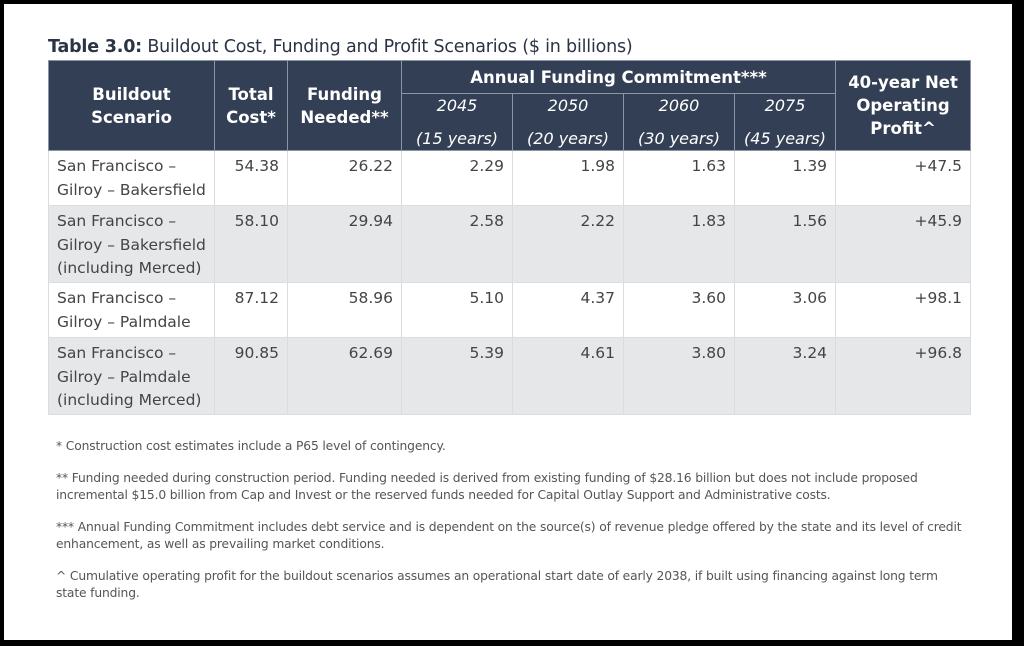 Image resolution: width=1024 pixels, height=646 pixels. Describe the element at coordinates (568, 310) in the screenshot. I see `commitment-2050-cell: 4.37` at that location.